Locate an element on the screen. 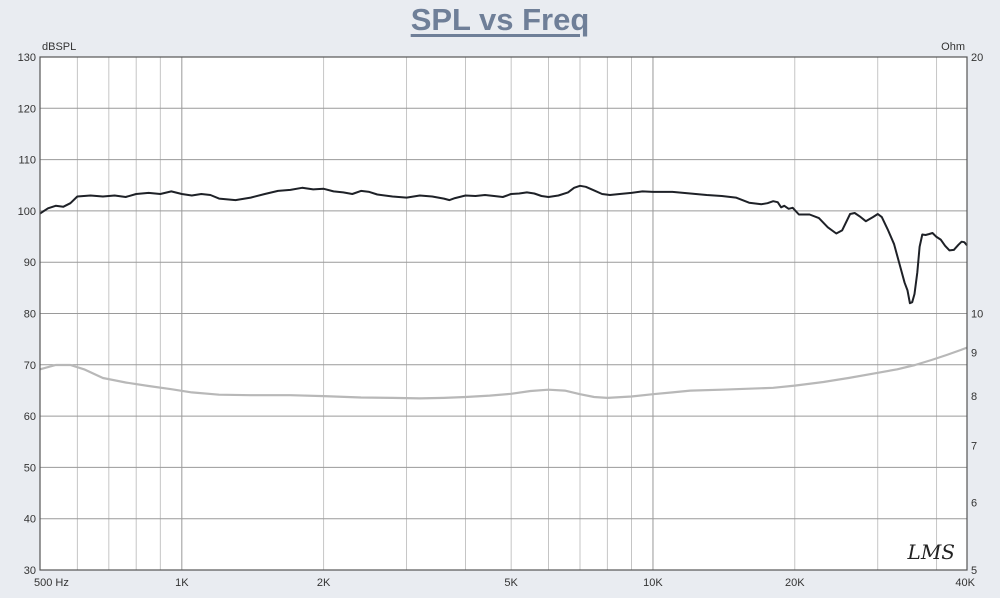 The height and width of the screenshot is (598, 1000). y-left-tick-label: 30 is located at coordinates (30, 571).